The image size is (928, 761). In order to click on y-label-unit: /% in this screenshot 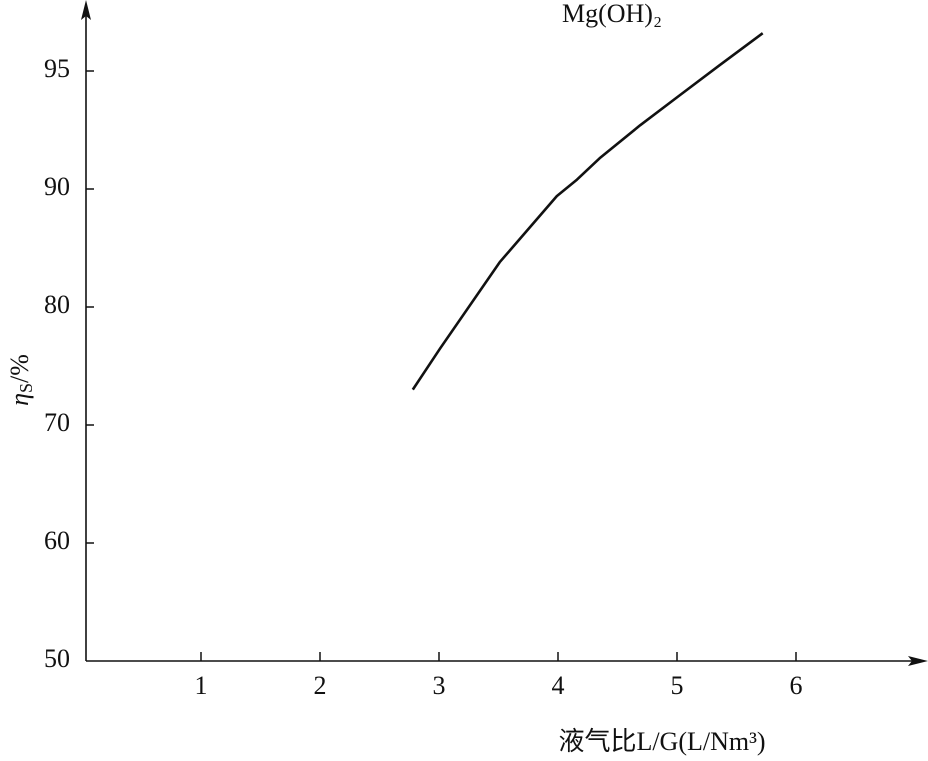, I will do `click(19, 368)`.